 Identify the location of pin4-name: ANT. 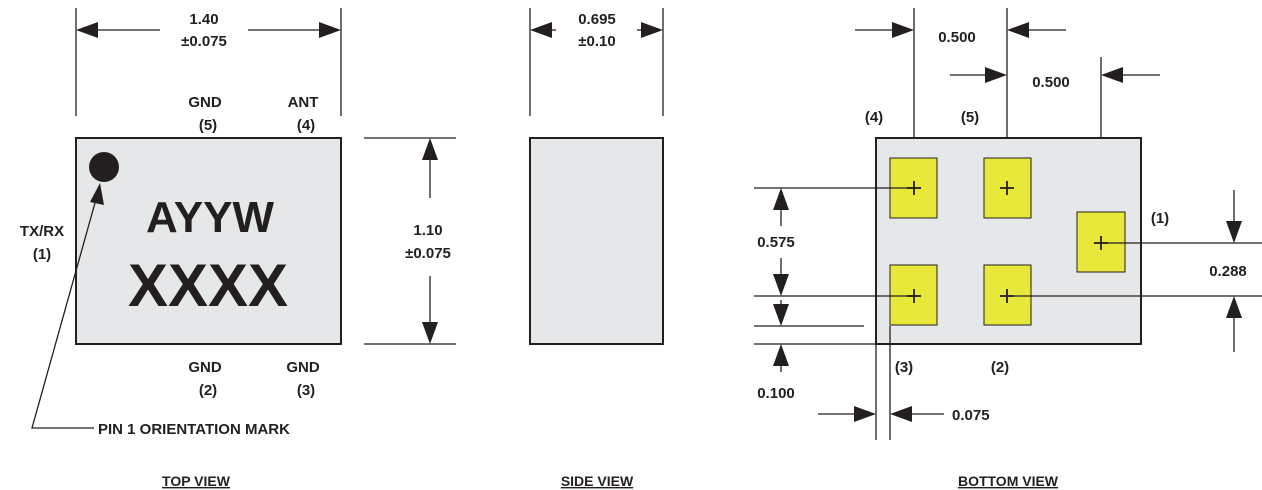
(303, 102).